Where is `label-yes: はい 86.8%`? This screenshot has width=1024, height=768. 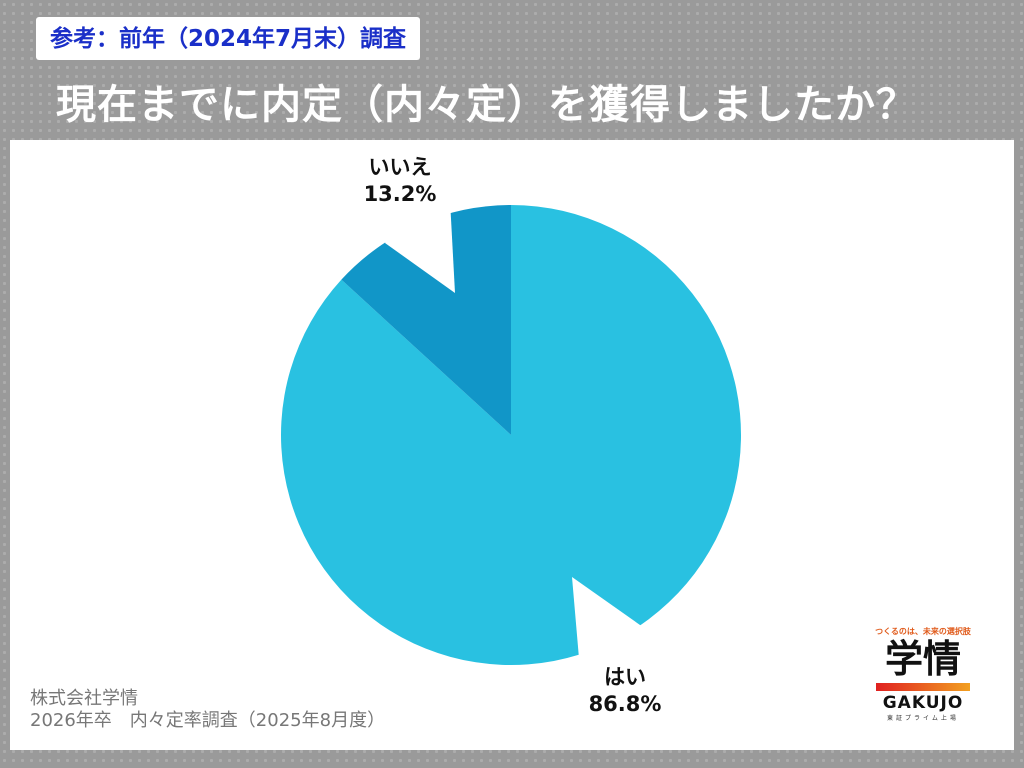 label-yes: はい 86.8% is located at coordinates (625, 691).